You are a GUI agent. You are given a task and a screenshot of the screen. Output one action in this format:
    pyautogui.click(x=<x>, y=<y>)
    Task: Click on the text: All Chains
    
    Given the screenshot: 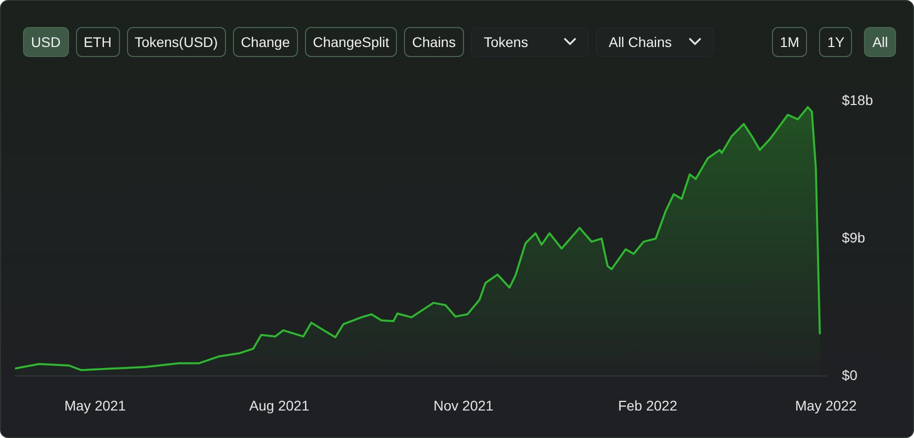 What is the action you would take?
    pyautogui.click(x=640, y=42)
    